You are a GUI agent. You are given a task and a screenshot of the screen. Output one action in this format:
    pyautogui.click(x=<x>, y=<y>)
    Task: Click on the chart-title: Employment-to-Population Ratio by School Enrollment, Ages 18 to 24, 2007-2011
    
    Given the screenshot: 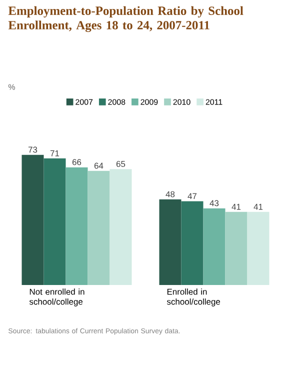 What is the action you would take?
    pyautogui.click(x=126, y=19)
    